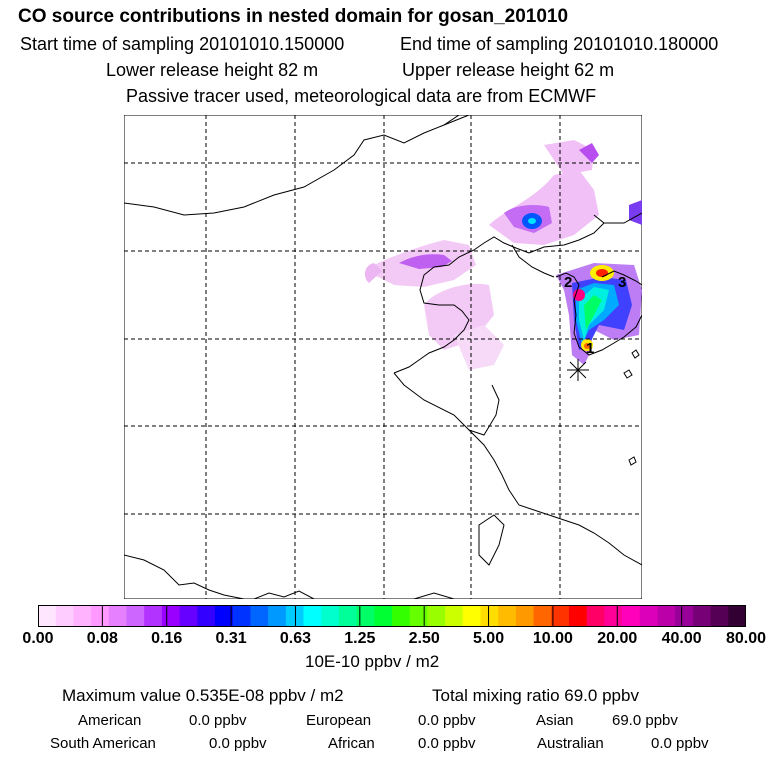 This screenshot has height=768, width=768. Describe the element at coordinates (746, 638) in the screenshot. I see `colorbar-tick-label: 80.00` at that location.